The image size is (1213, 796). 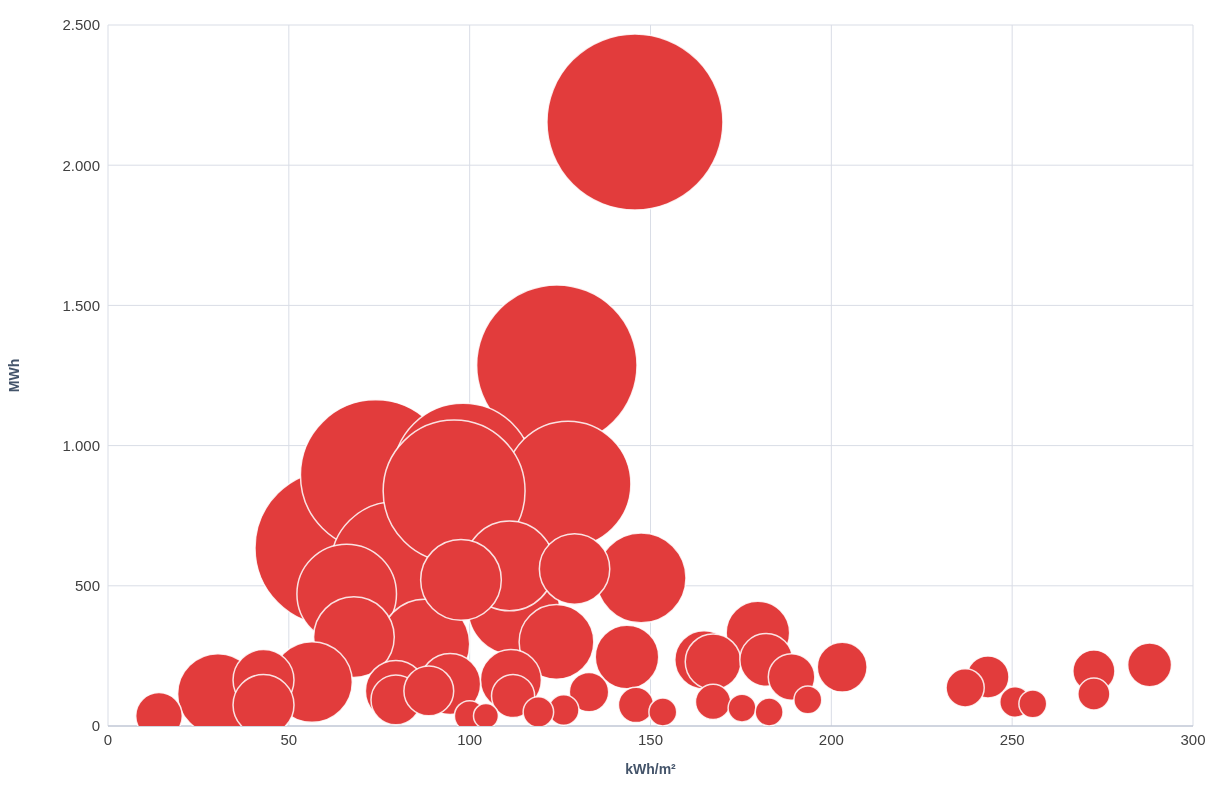 What do you see at coordinates (81, 25) in the screenshot?
I see `y-tick-label: 2.500` at bounding box center [81, 25].